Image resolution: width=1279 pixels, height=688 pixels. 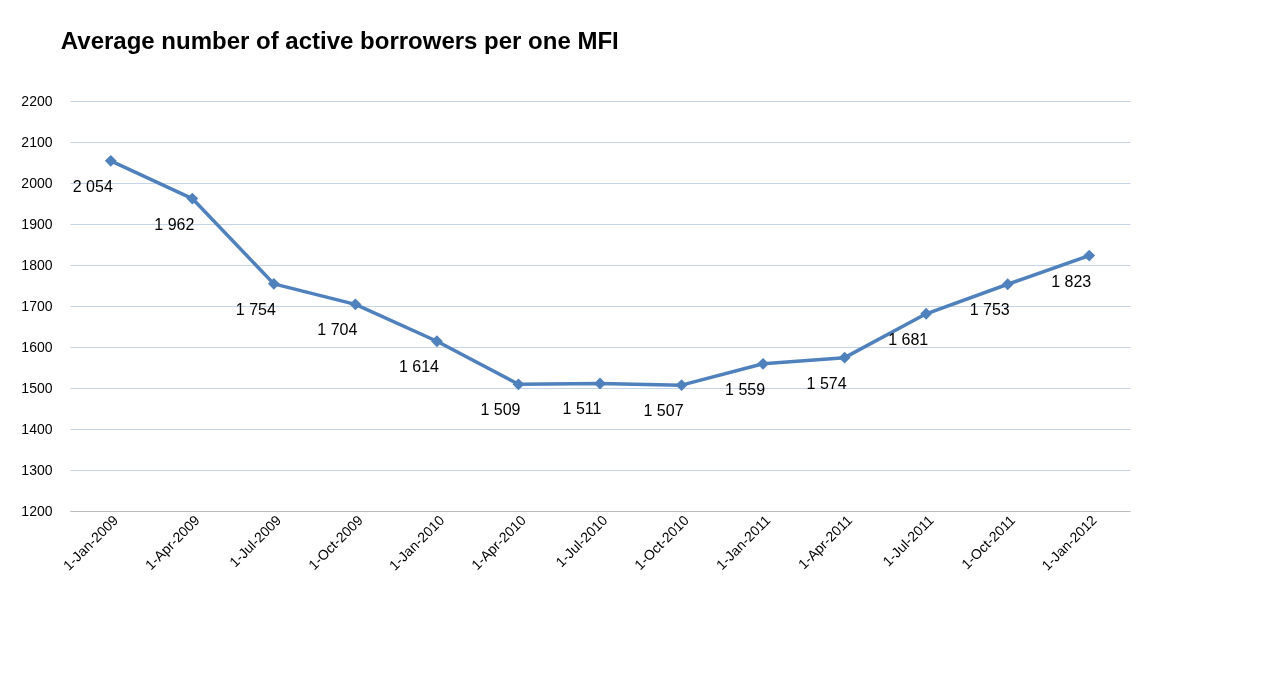 I want to click on y-tick-label: 1200, so click(x=37, y=510).